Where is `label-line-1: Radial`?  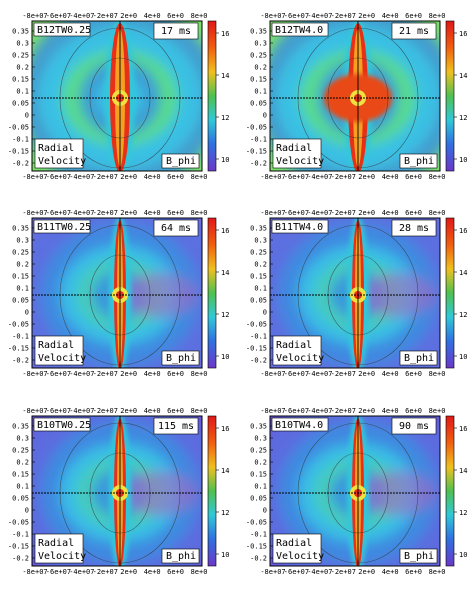
label-line-1: Radial is located at coordinates (294, 148).